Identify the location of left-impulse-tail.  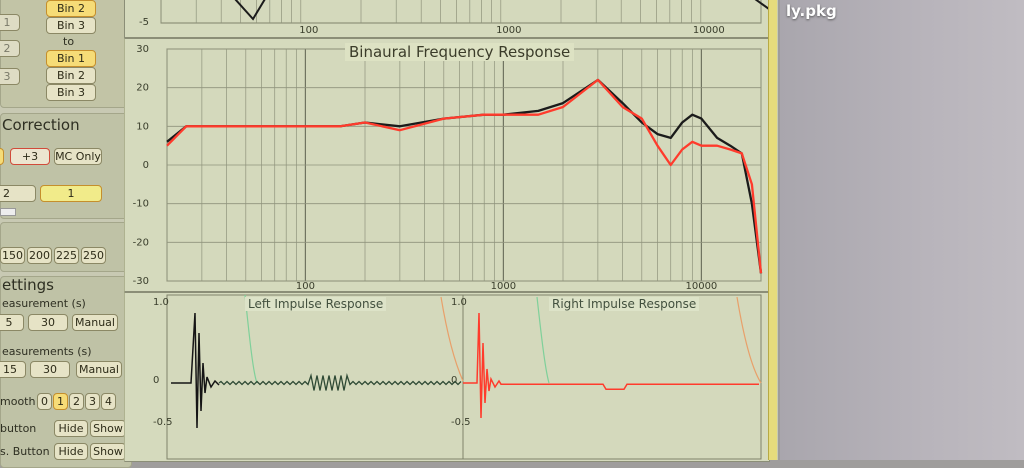
(340, 381).